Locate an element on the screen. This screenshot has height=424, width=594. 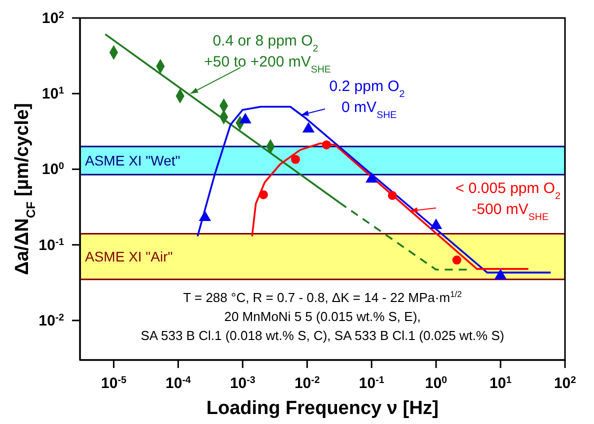
x-tick-label: 10$^{-2}$ is located at coordinates (307, 383).